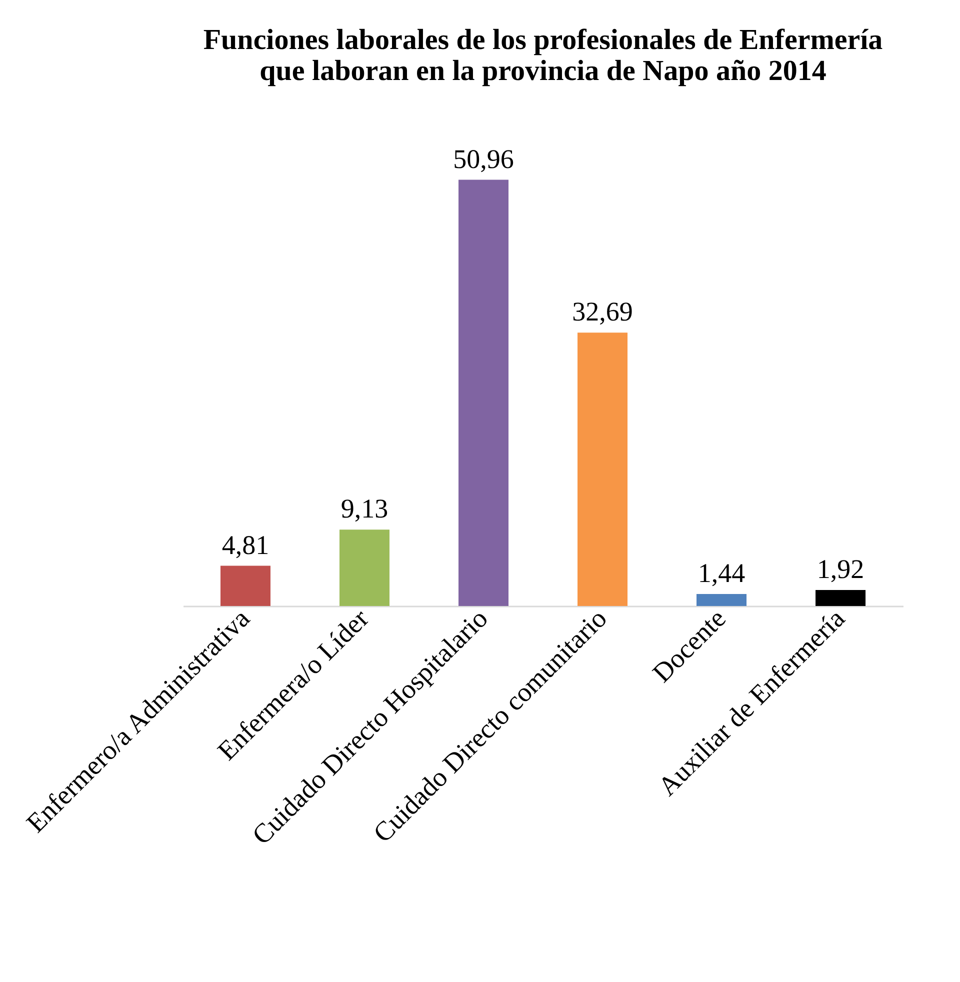  I want to click on data-label: 32,69, so click(602, 311).